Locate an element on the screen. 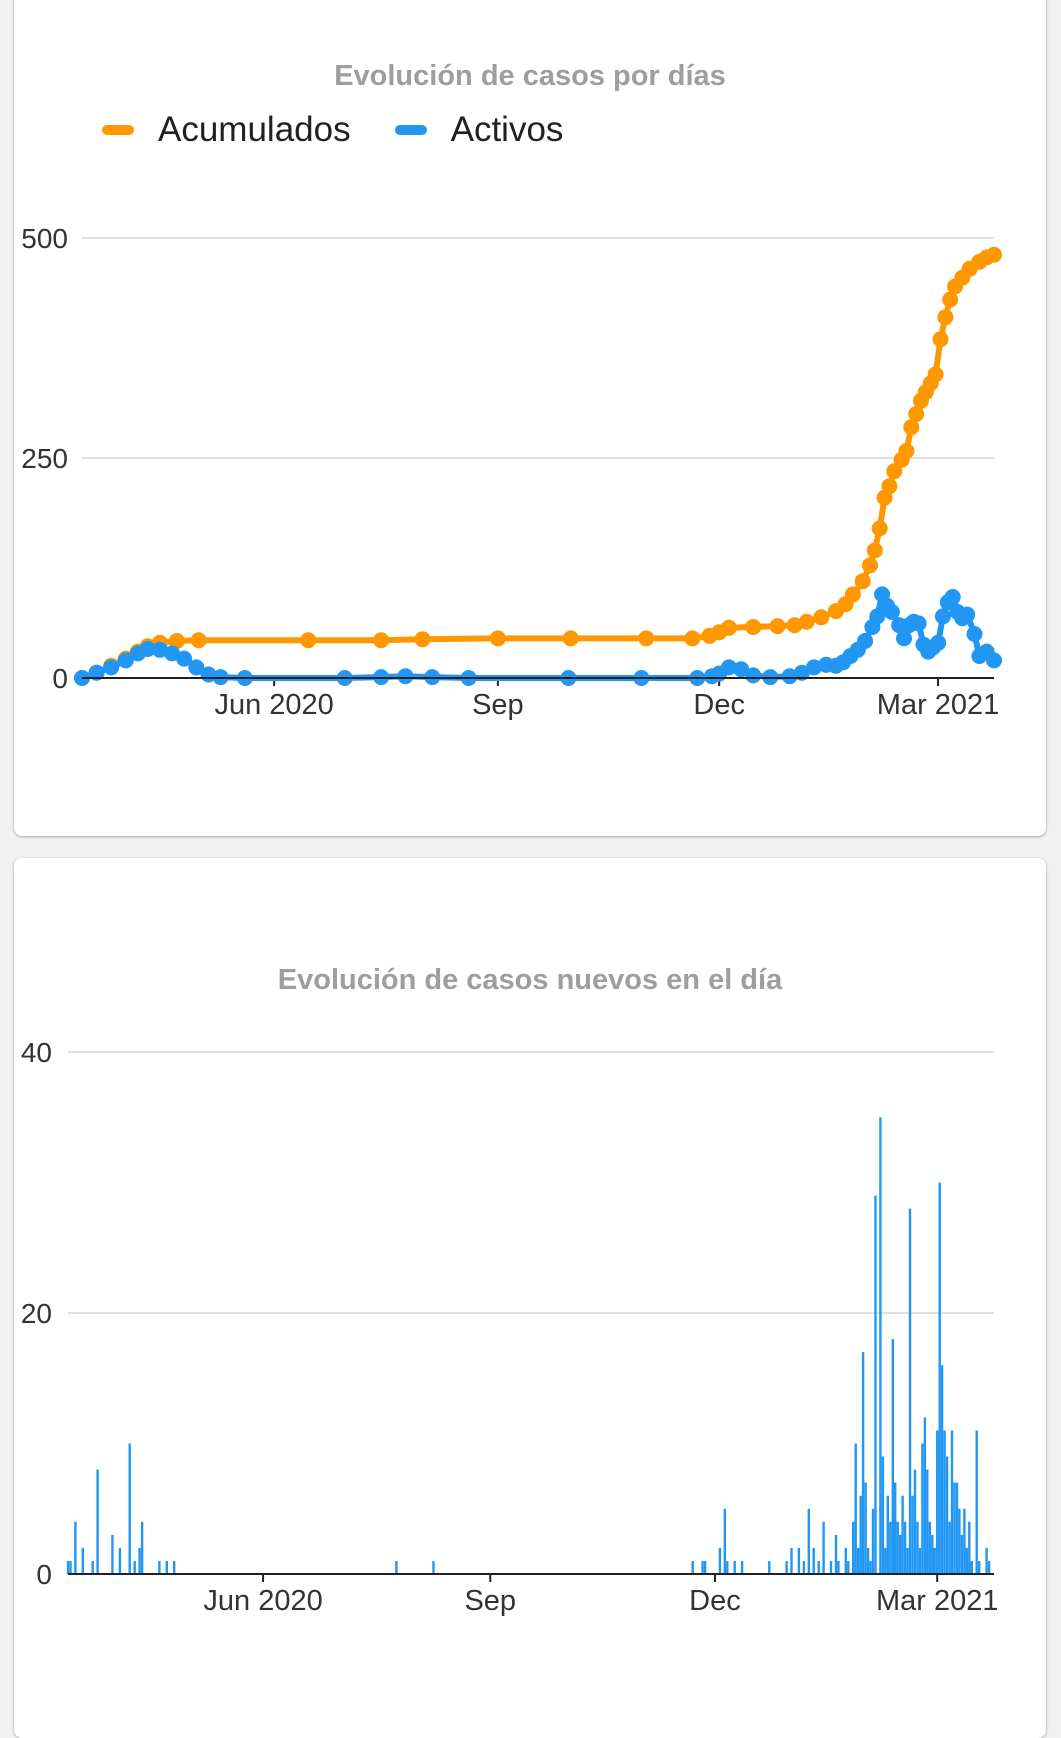  x-tick-label: Sep is located at coordinates (498, 705).